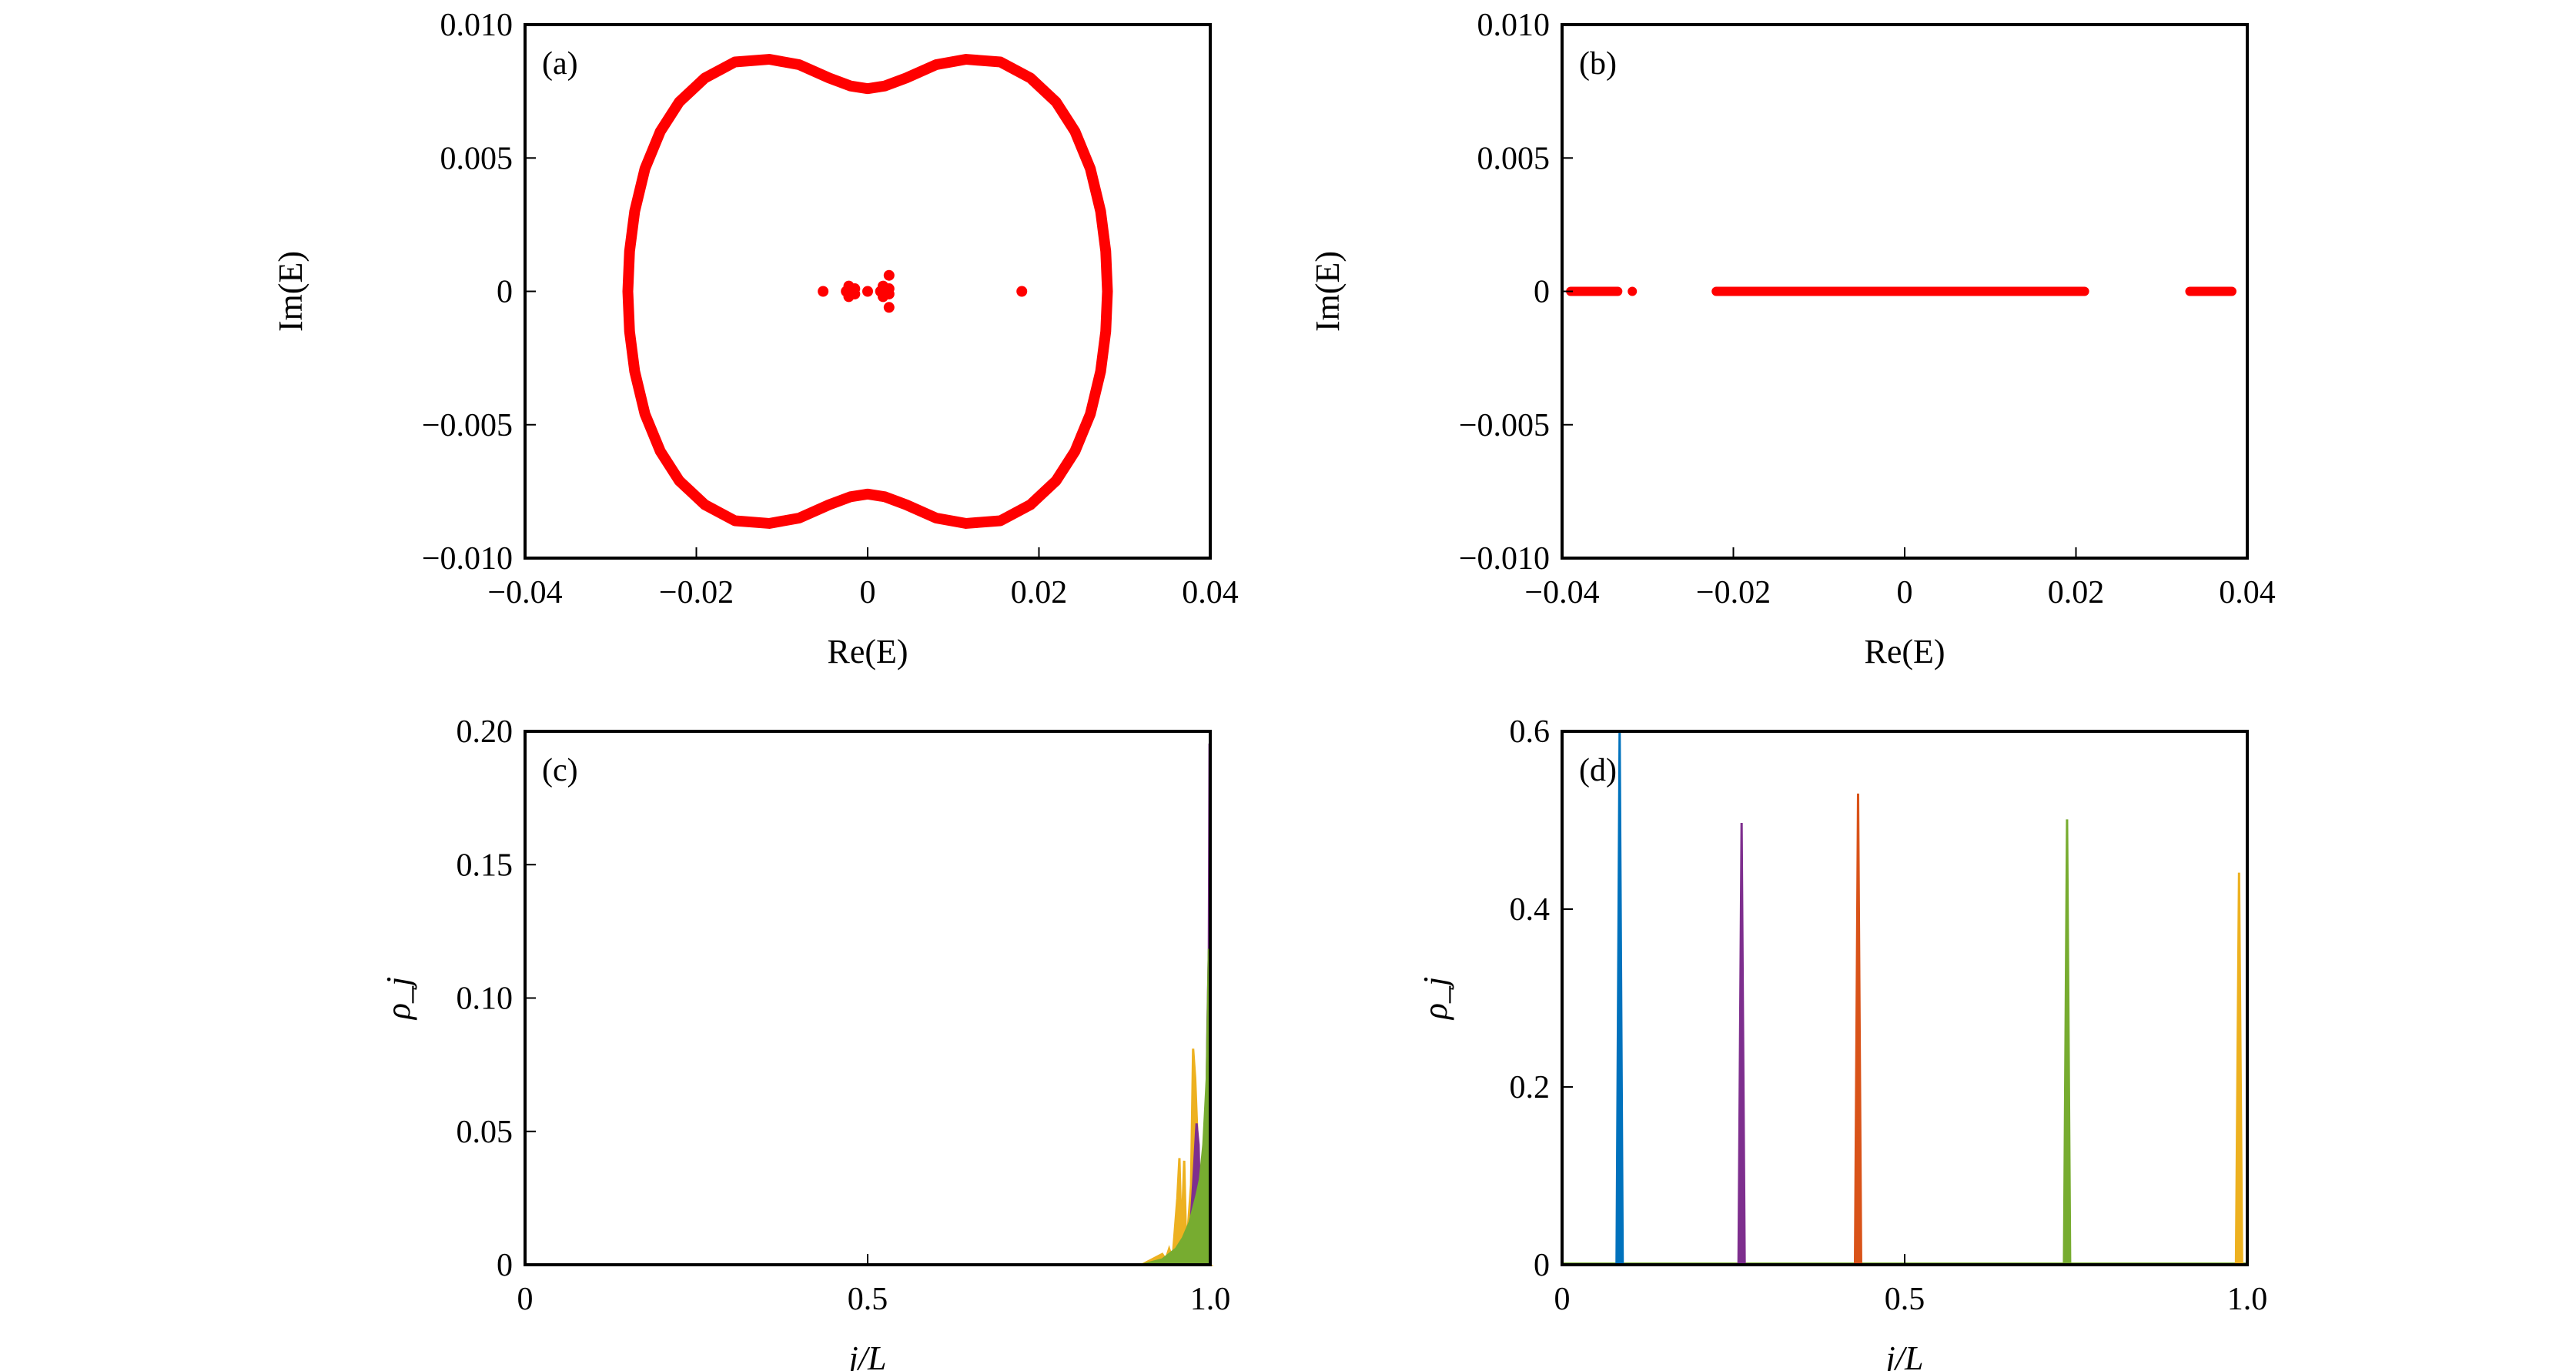  Describe the element at coordinates (1531, 910) in the screenshot. I see `y-tick-label: 0.4` at that location.